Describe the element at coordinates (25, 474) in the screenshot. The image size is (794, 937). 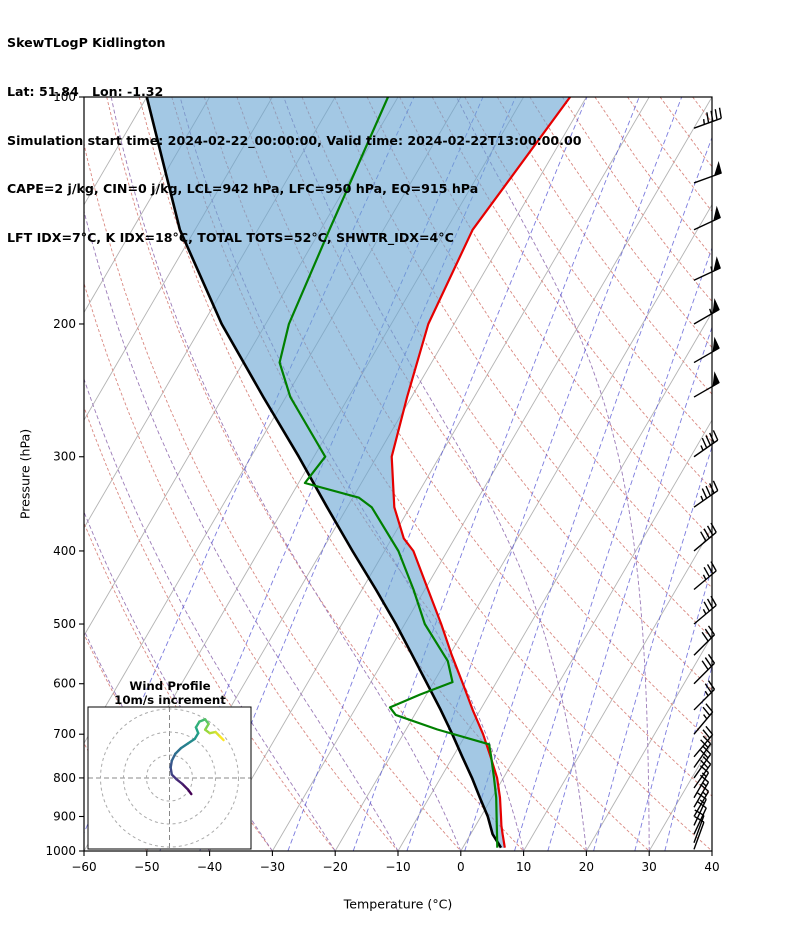
I see `y-axis-label: Pressure (hPa)` at that location.